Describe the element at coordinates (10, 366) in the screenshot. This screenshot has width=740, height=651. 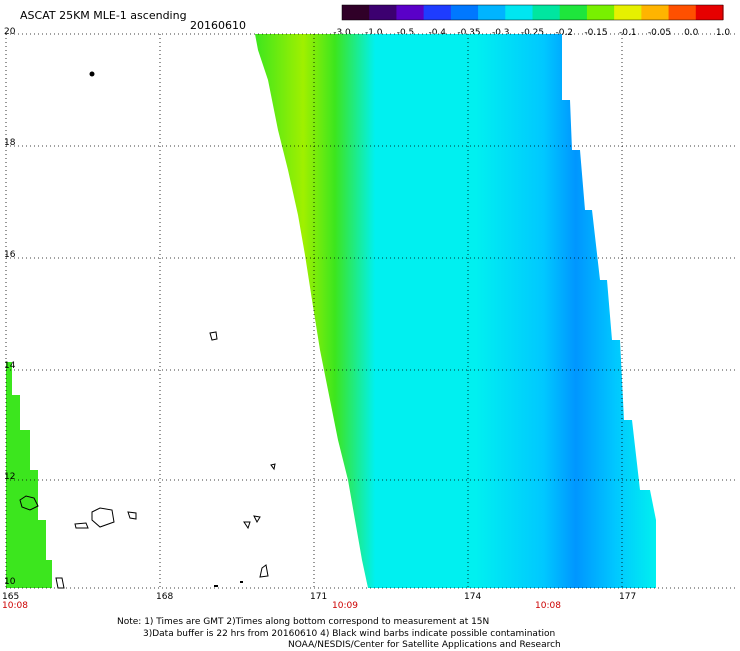
I see `lat-label-14: 14` at that location.